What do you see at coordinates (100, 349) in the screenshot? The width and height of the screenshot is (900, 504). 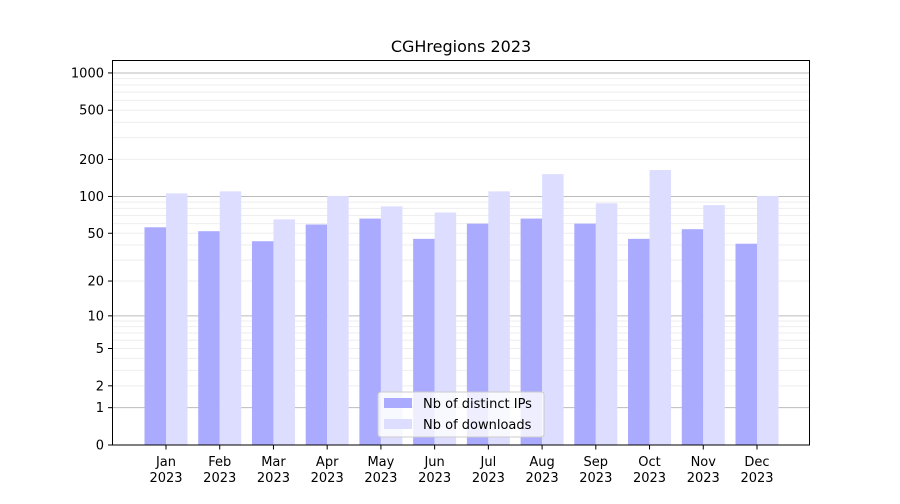 I see `y-tick-label: 5` at bounding box center [100, 349].